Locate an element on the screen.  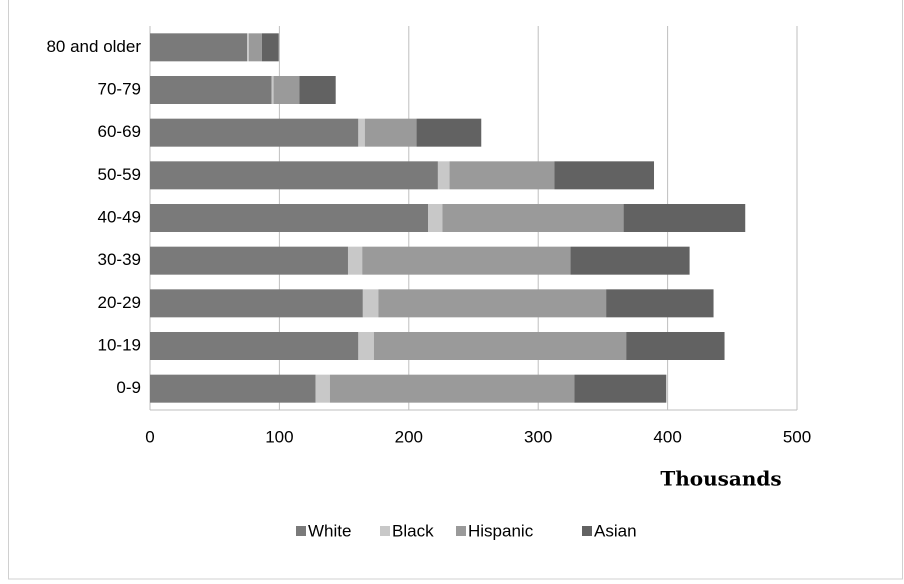
y-tick-label: 40-49 is located at coordinates (119, 216).